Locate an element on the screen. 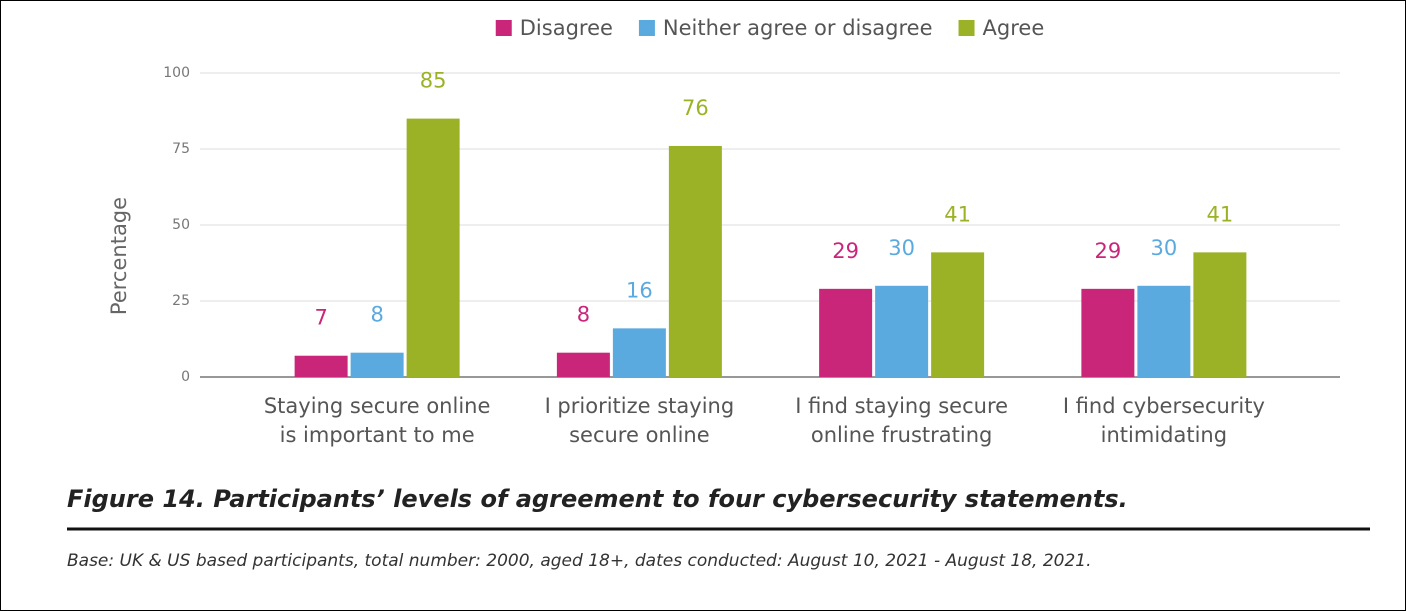  x-tick-label-line: secure online is located at coordinates (639, 435).